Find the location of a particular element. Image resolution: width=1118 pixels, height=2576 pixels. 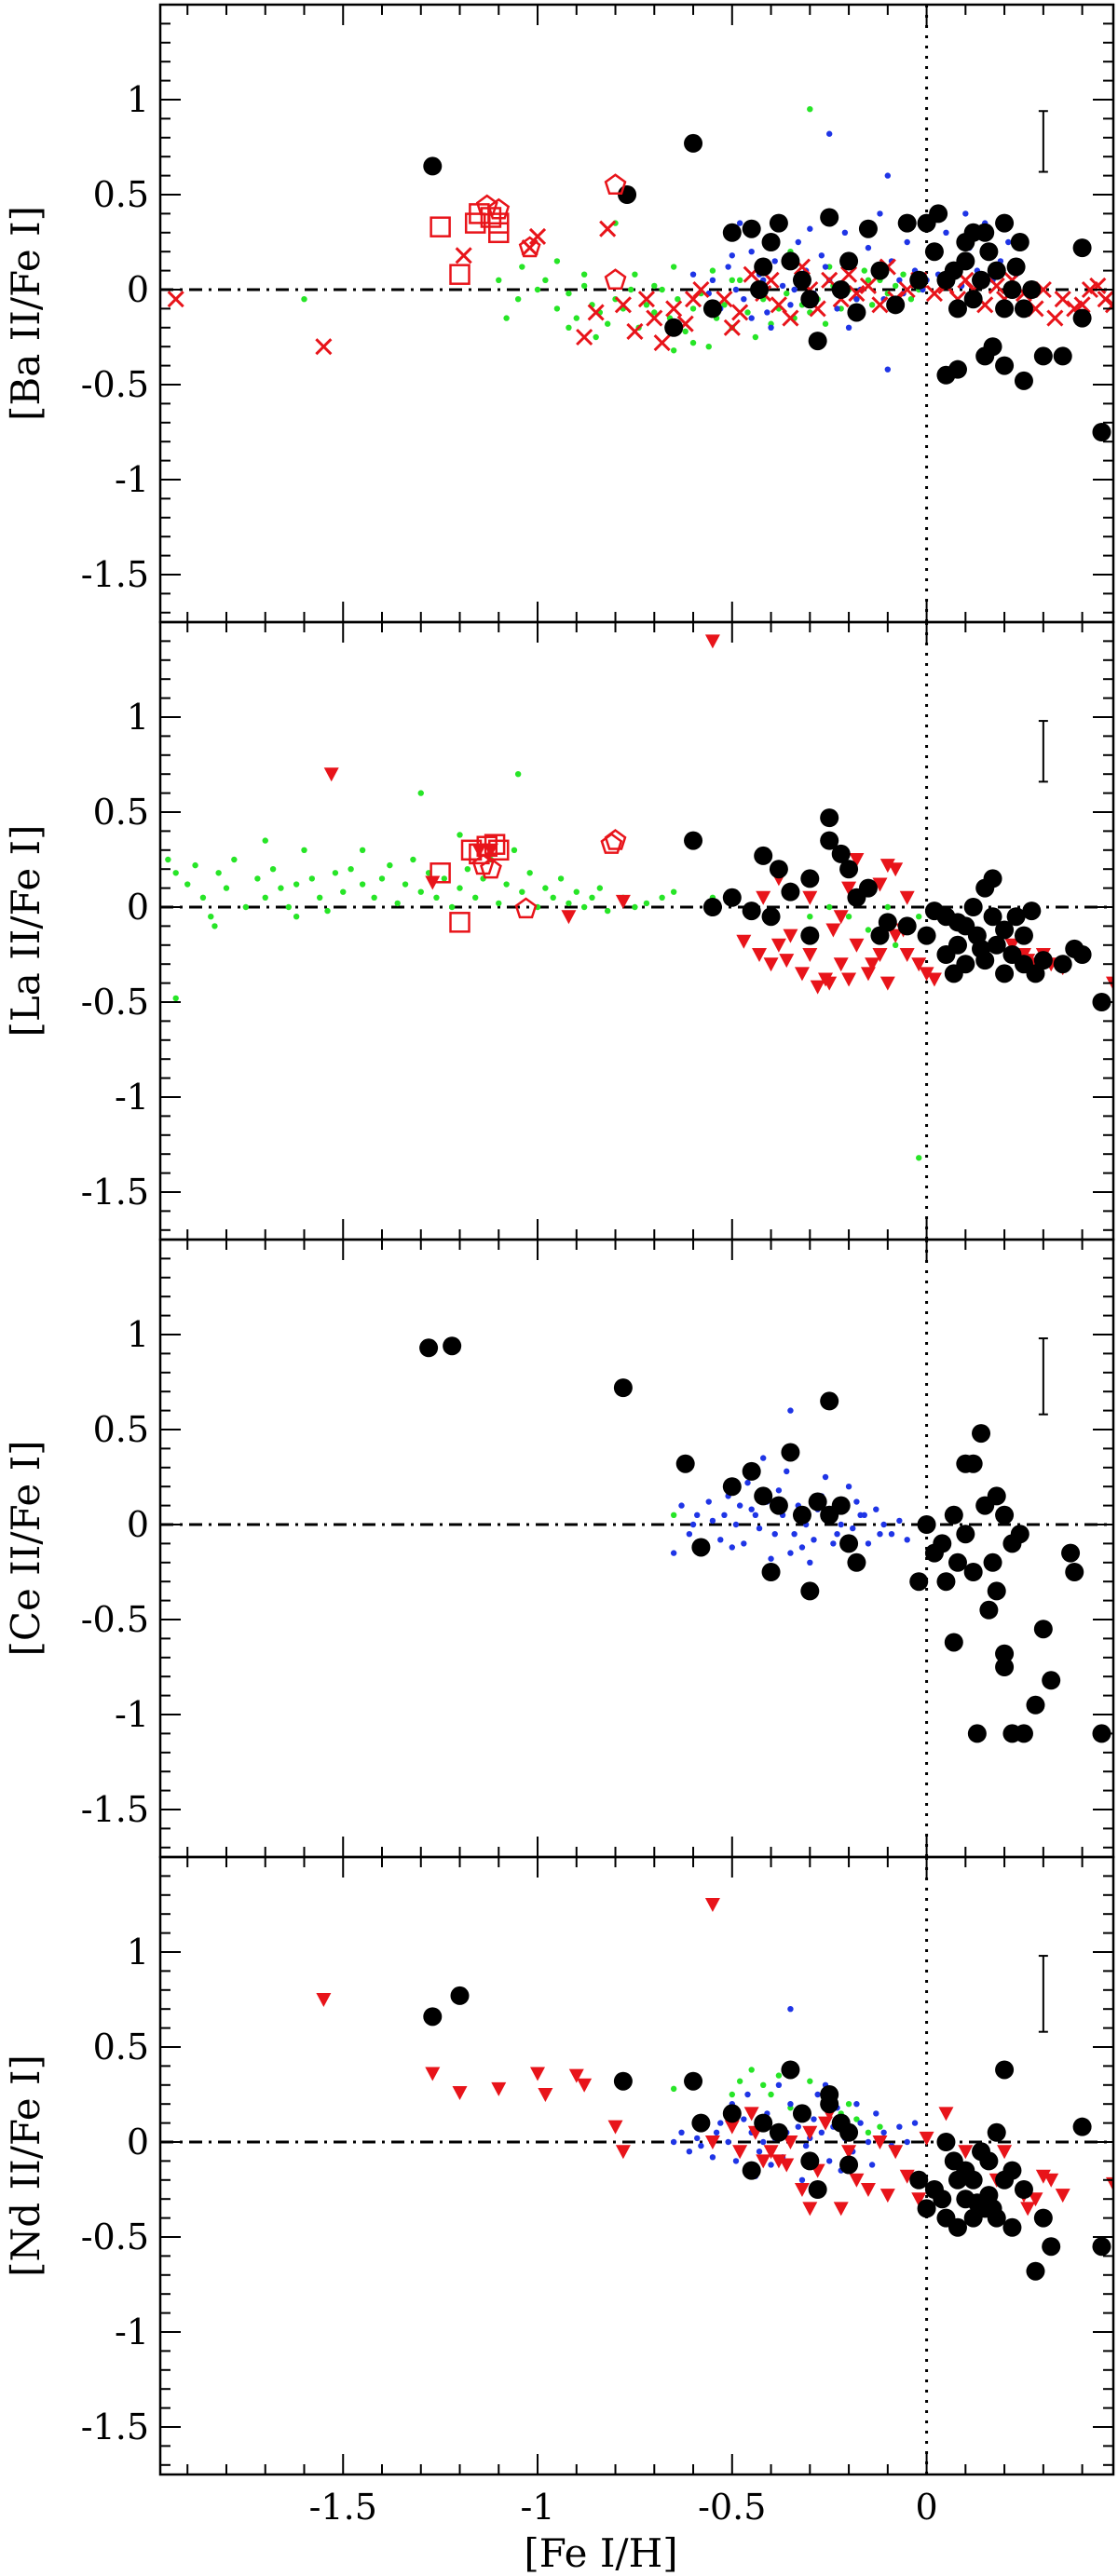

x-tick-label: -0.5 is located at coordinates (732, 2507).